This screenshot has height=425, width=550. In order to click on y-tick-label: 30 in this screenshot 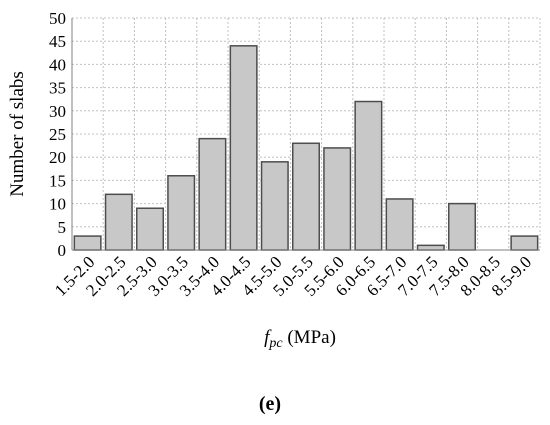, I will do `click(57, 111)`.